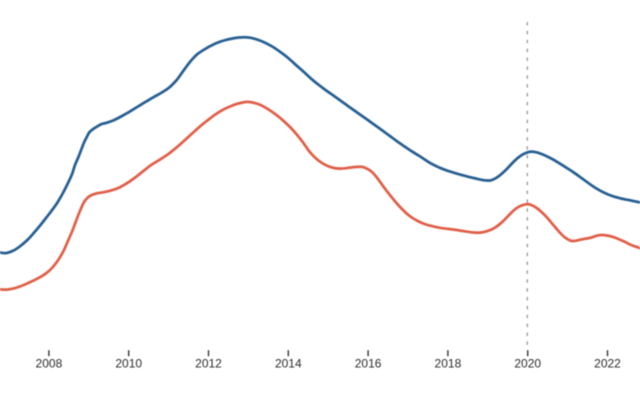 This screenshot has width=640, height=400. What do you see at coordinates (527, 364) in the screenshot?
I see `svg-text: 2020` at bounding box center [527, 364].